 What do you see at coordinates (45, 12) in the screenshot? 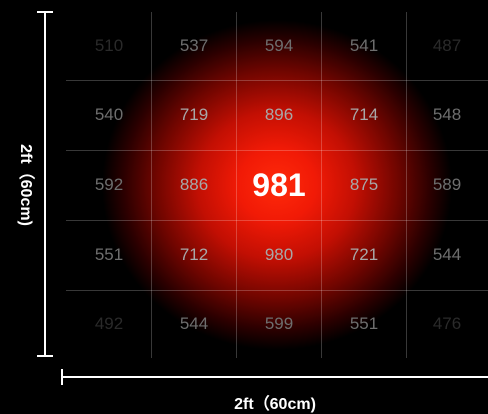
I see `y-axis-top-cap` at bounding box center [45, 12].